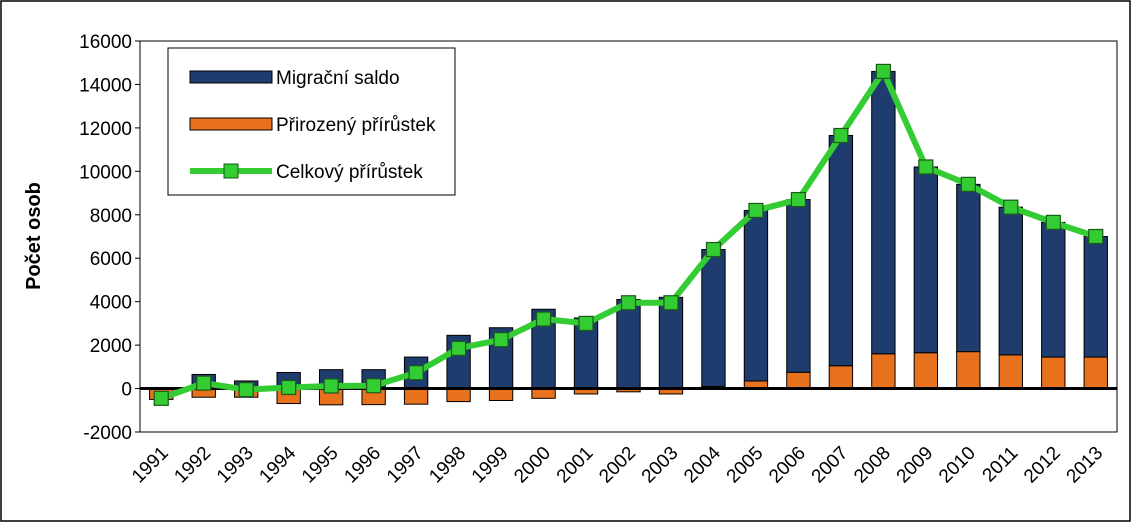  What do you see at coordinates (111, 216) in the screenshot?
I see `y-tick-label: 8000` at bounding box center [111, 216].